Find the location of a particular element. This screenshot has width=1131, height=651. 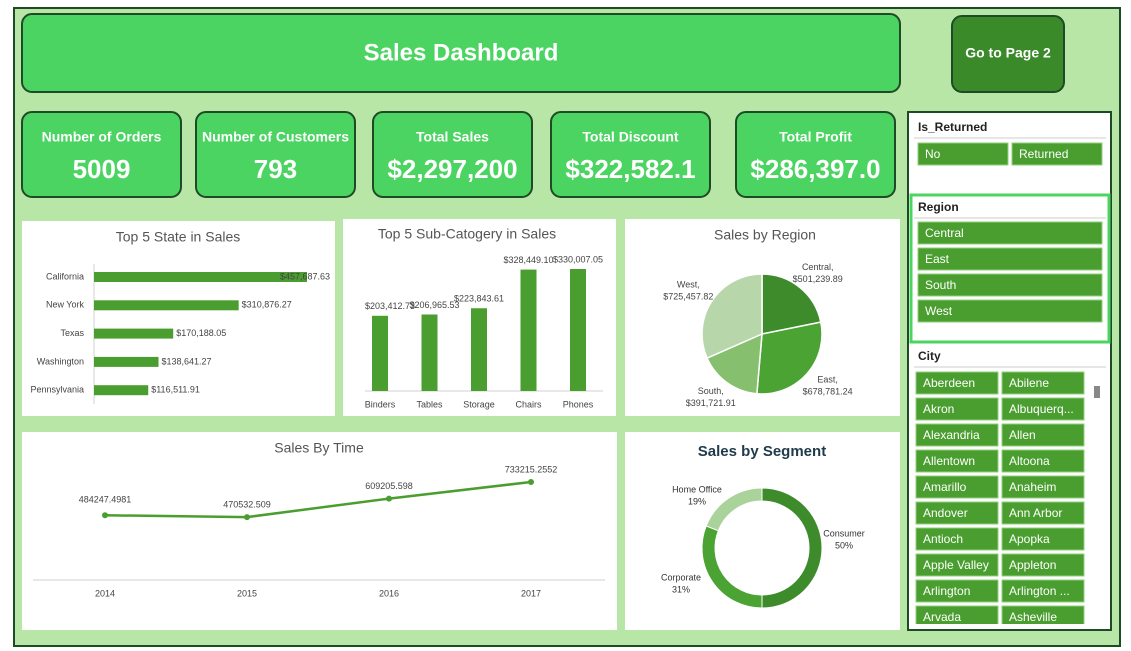

slicer-item-label: Antioch is located at coordinates (943, 539).